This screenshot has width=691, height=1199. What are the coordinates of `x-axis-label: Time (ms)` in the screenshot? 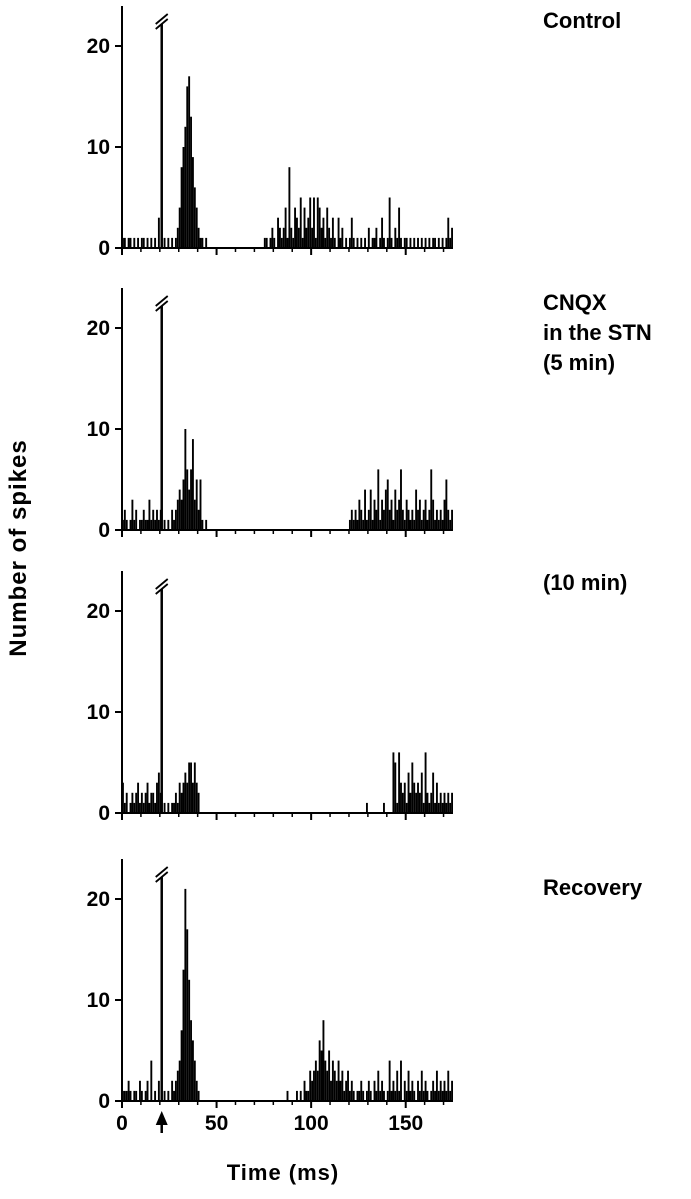 It's located at (283, 1172).